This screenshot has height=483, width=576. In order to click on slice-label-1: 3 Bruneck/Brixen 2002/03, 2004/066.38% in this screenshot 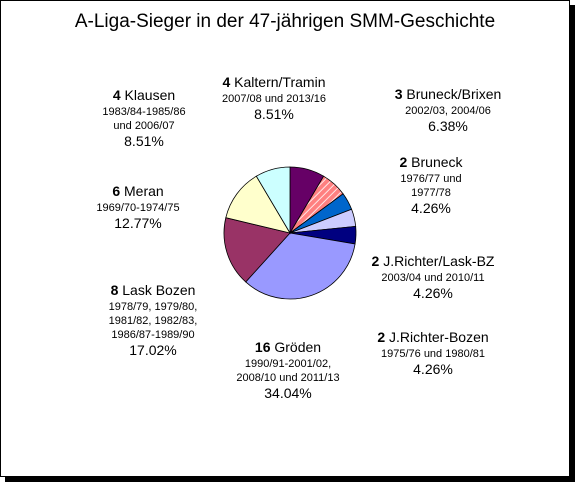, I will do `click(448, 110)`.